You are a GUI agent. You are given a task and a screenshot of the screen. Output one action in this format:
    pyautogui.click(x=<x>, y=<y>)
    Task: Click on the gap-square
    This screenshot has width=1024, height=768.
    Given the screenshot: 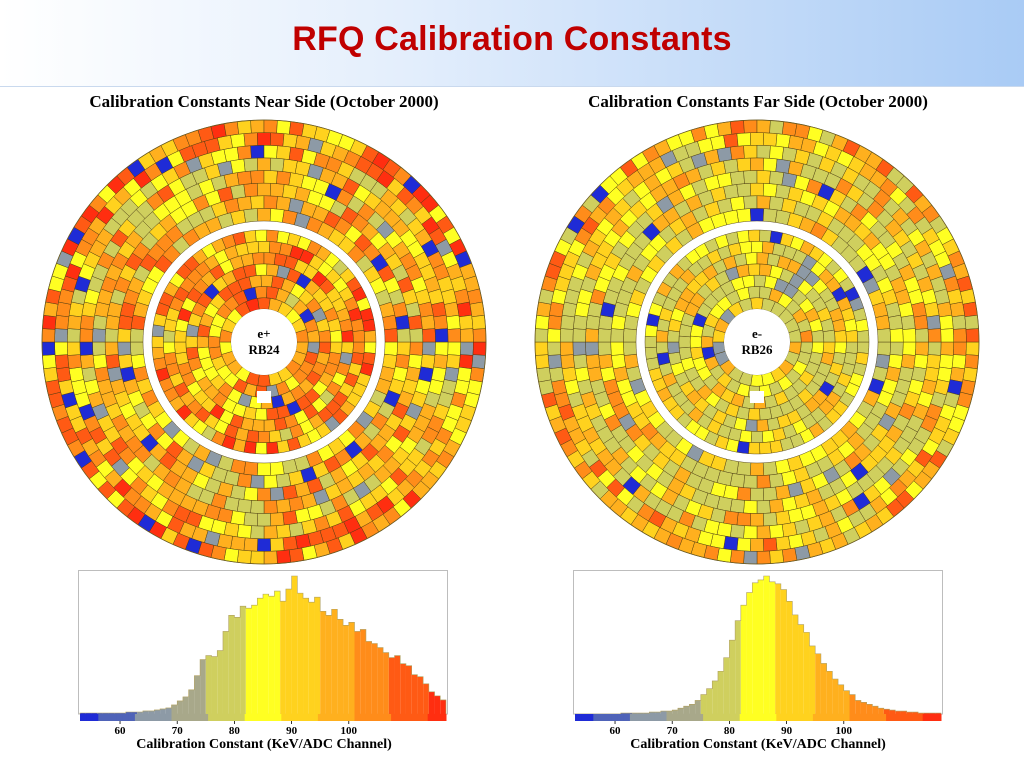 What is the action you would take?
    pyautogui.click(x=757, y=397)
    